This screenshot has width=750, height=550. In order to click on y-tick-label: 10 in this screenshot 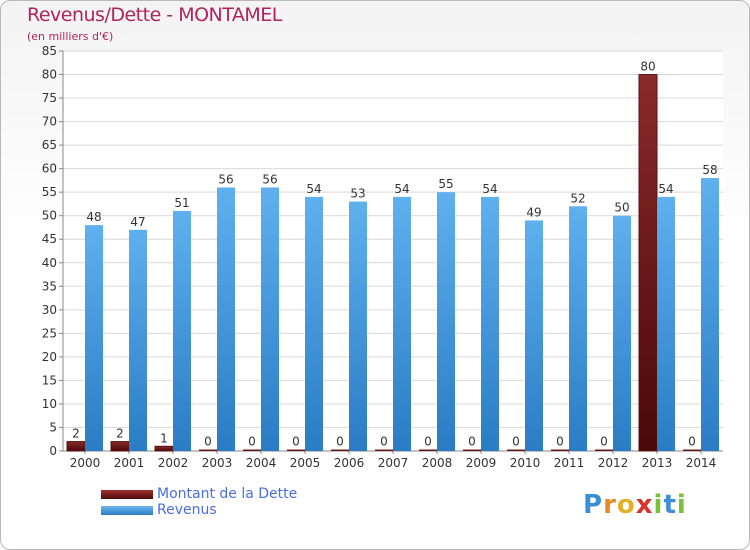, I will do `click(49, 404)`.